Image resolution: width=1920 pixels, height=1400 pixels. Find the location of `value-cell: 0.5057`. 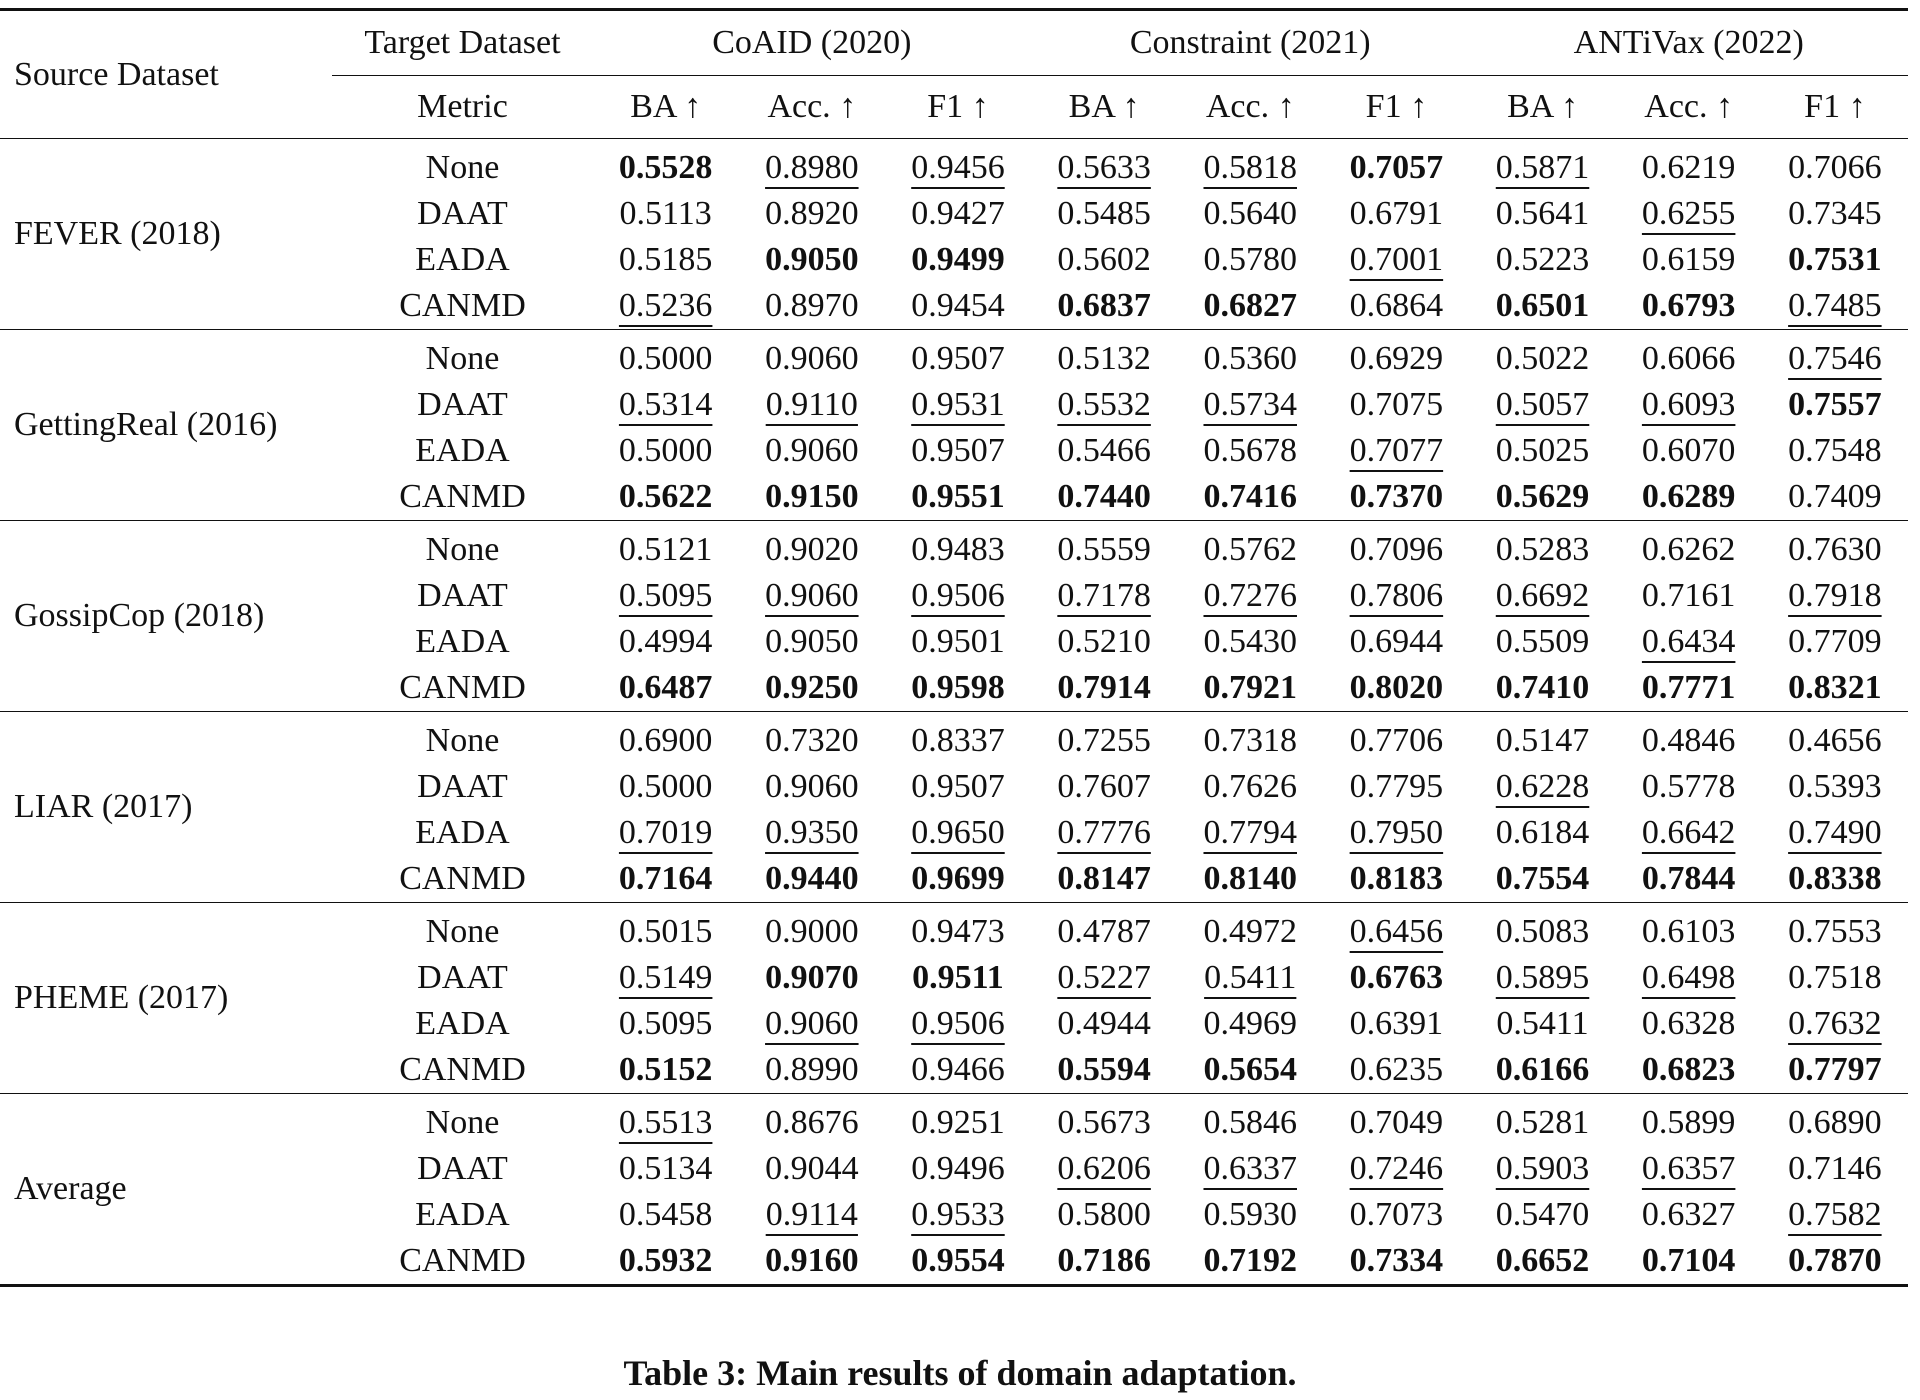

value-cell: 0.5057 is located at coordinates (1542, 405).